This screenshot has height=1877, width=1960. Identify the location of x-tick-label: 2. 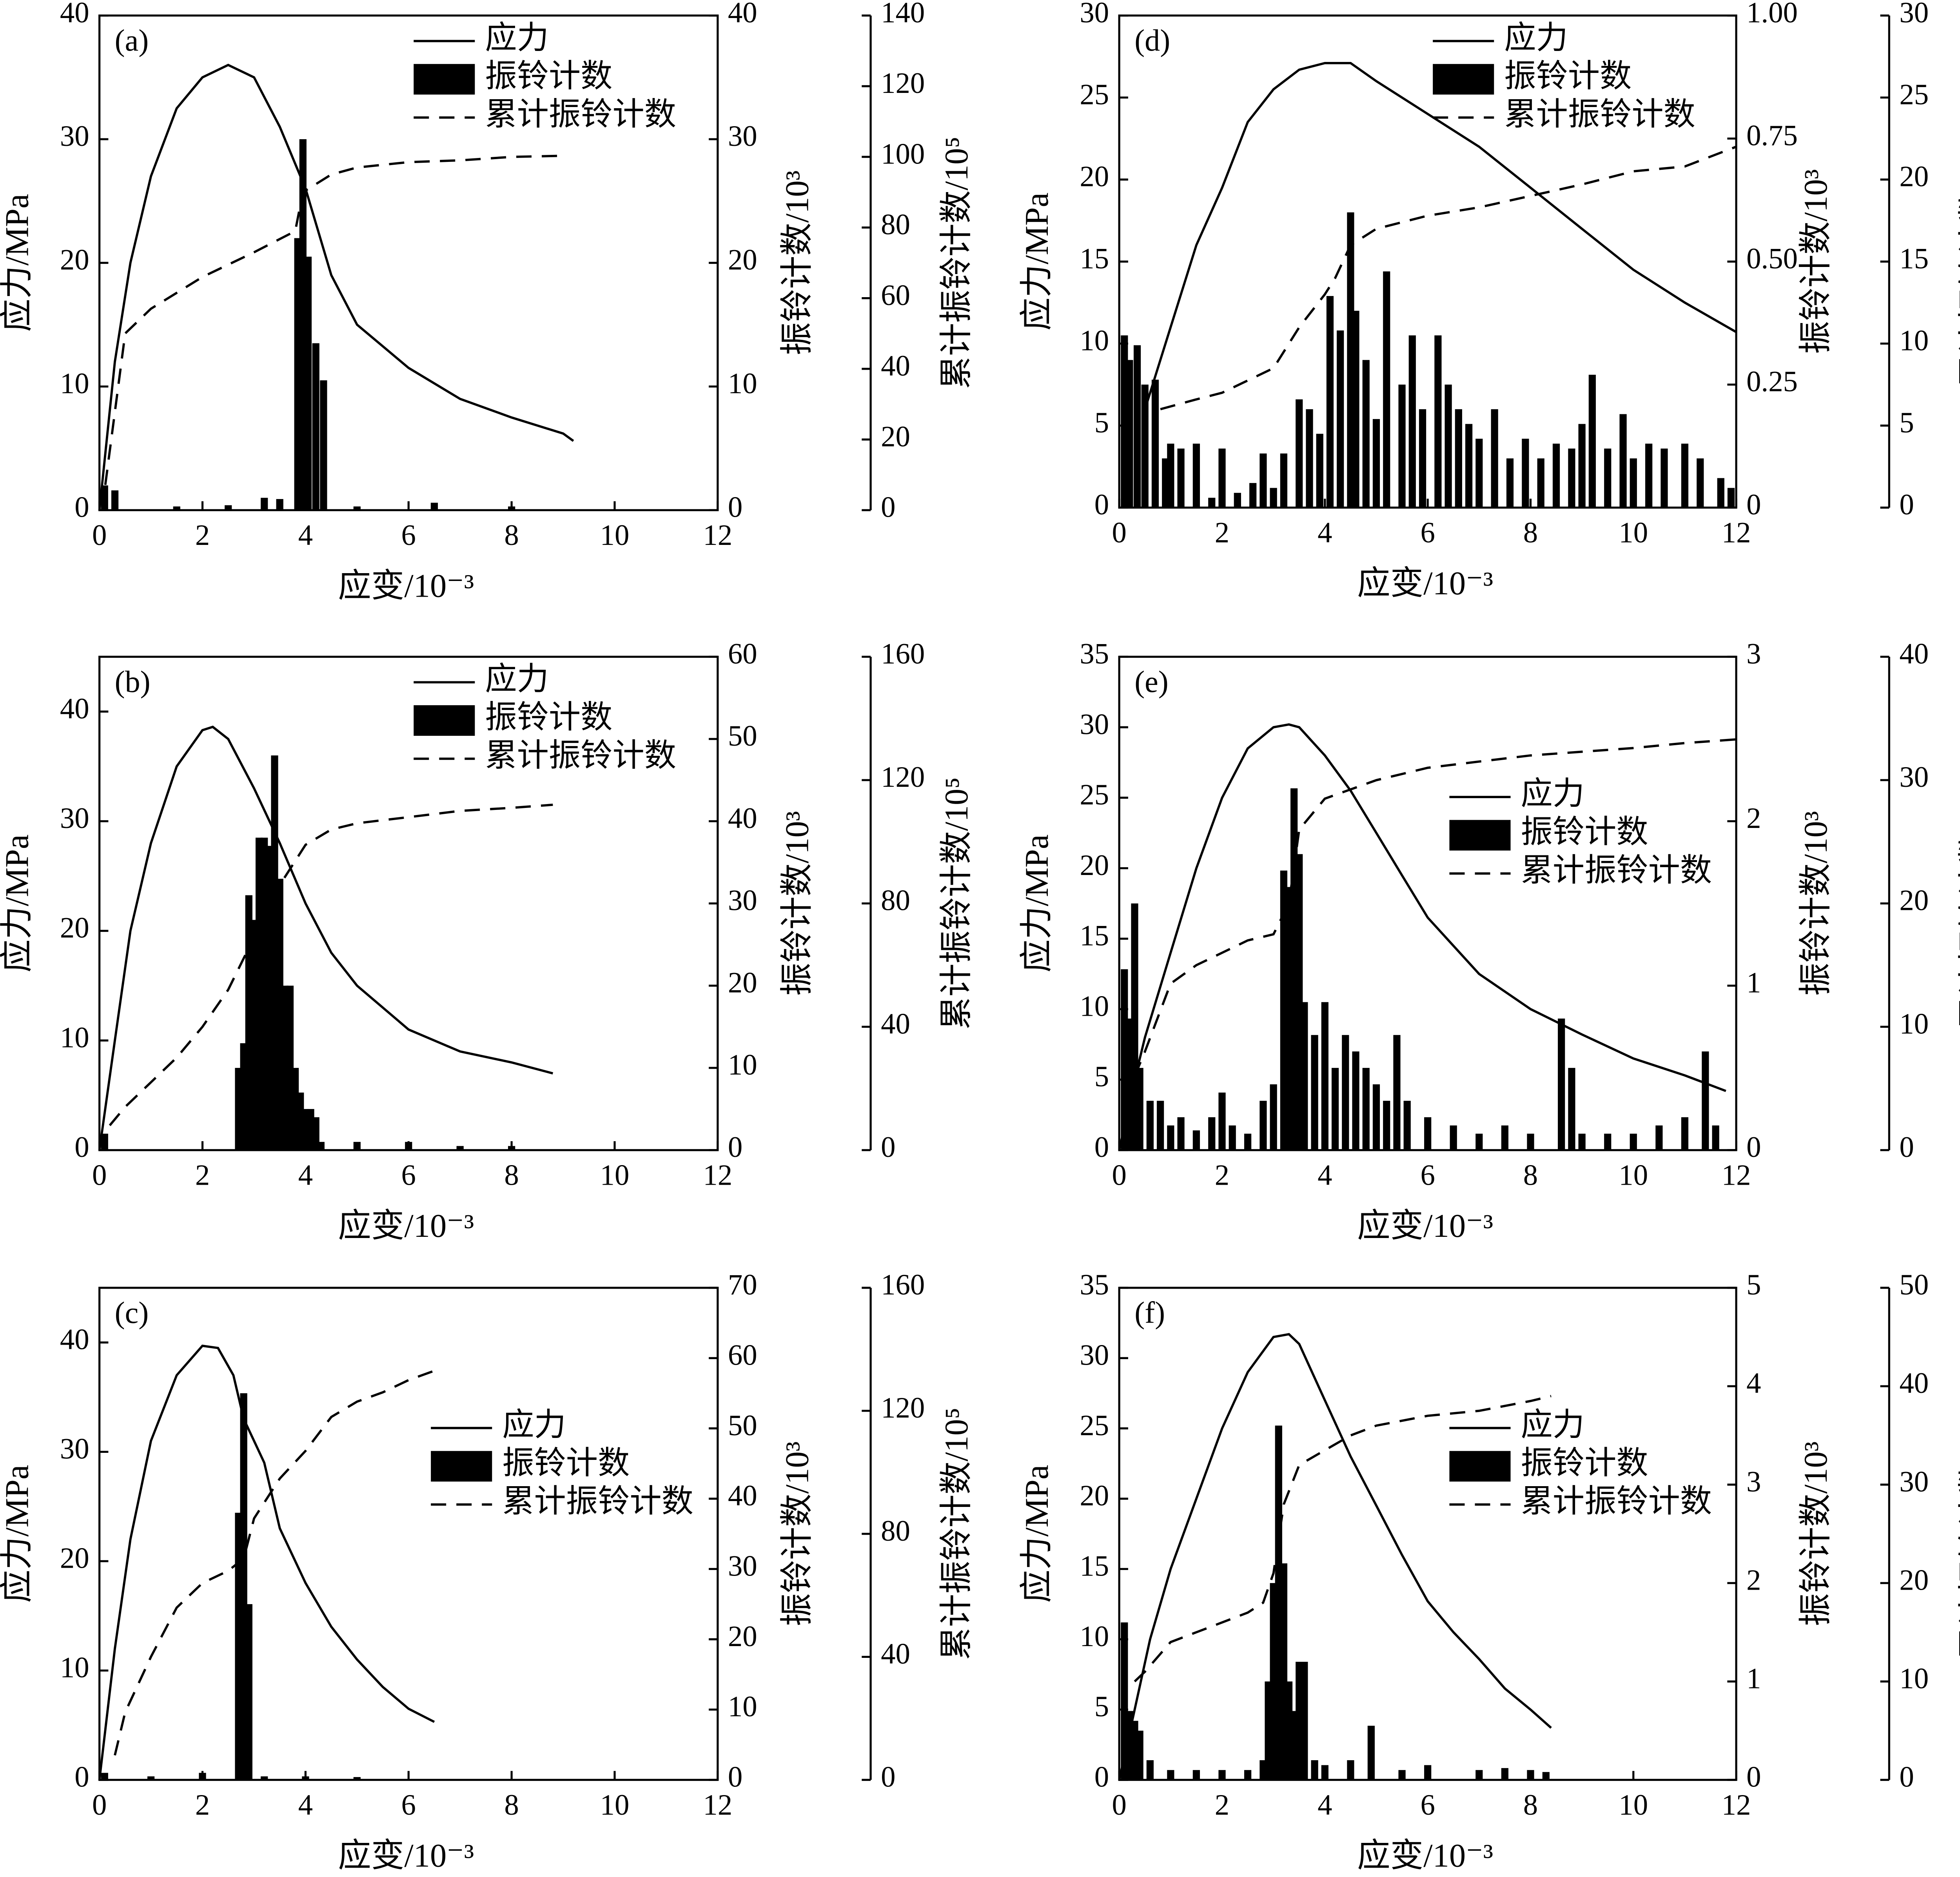
(1222, 533).